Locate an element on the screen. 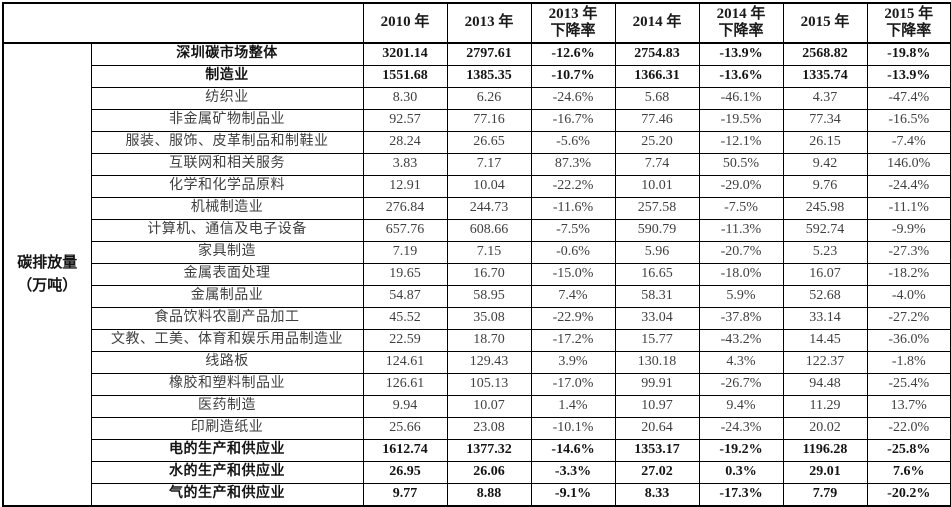 The image size is (951, 507). value-cell: 2797.61 is located at coordinates (489, 54).